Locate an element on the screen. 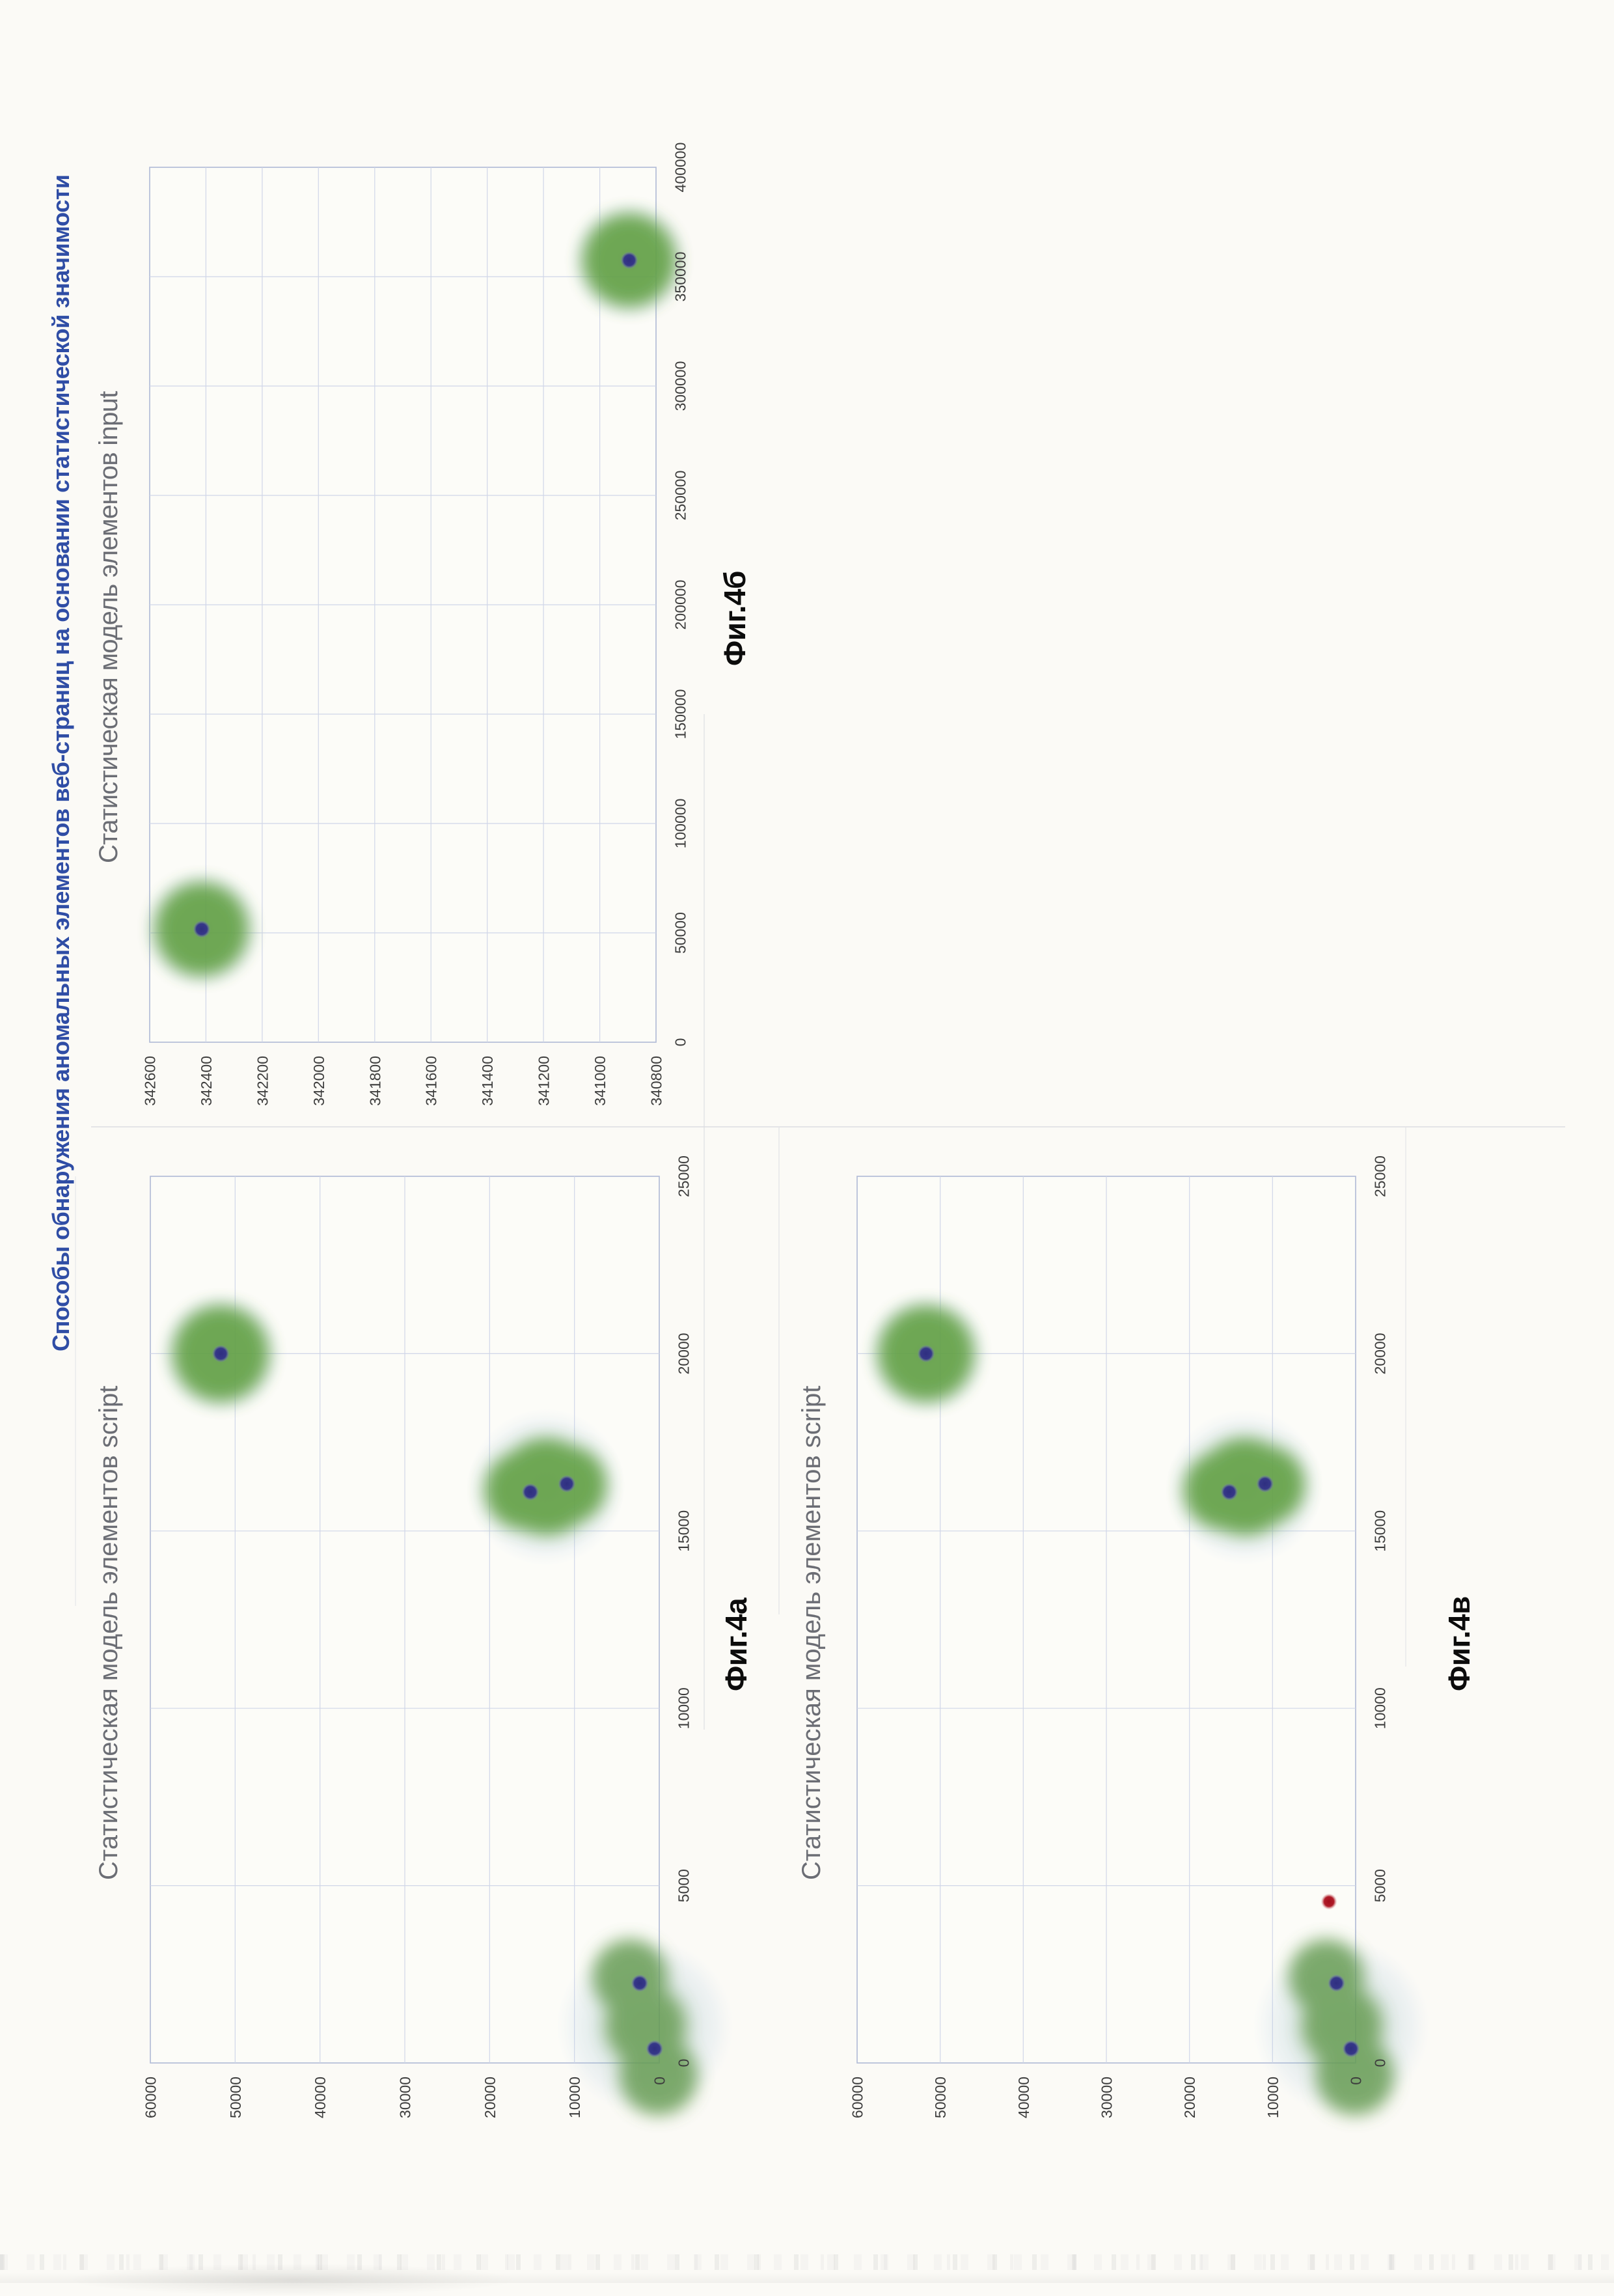 The height and width of the screenshot is (2296, 1614). svg-text: 341000 is located at coordinates (600, 1081).